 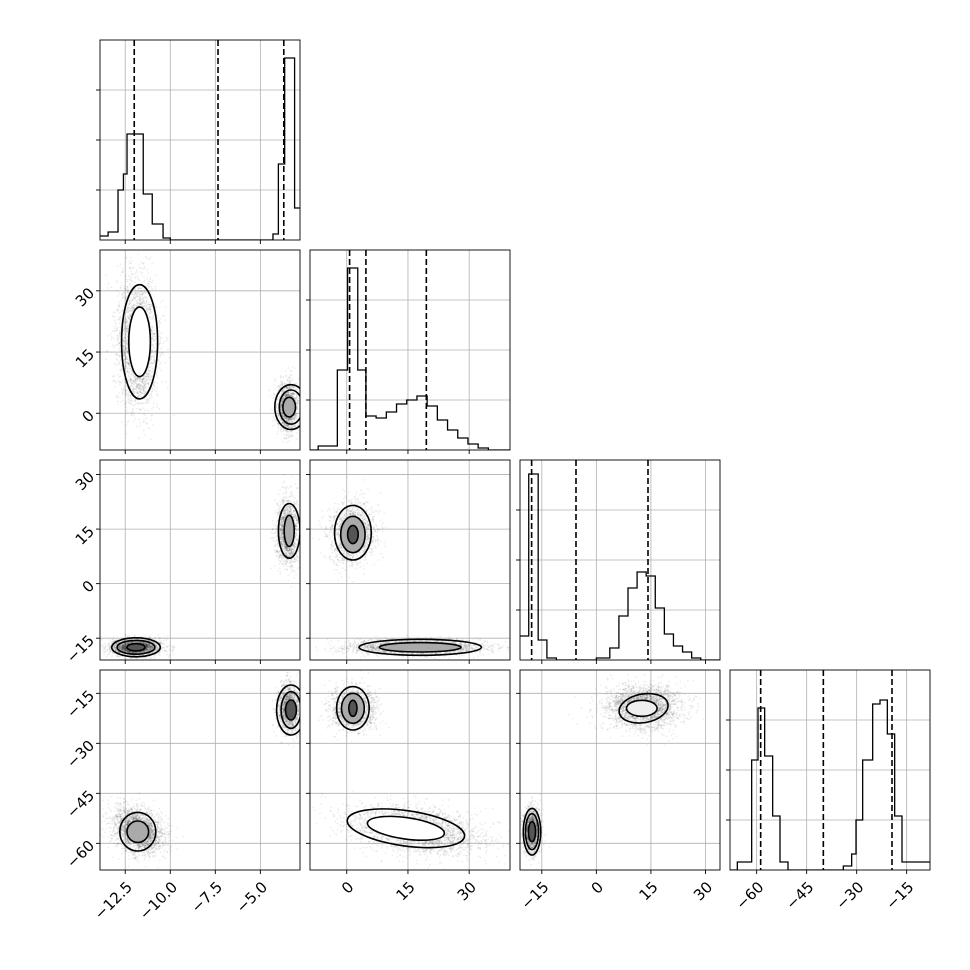 I want to click on y-tick-label: −45, so click(x=80, y=804).